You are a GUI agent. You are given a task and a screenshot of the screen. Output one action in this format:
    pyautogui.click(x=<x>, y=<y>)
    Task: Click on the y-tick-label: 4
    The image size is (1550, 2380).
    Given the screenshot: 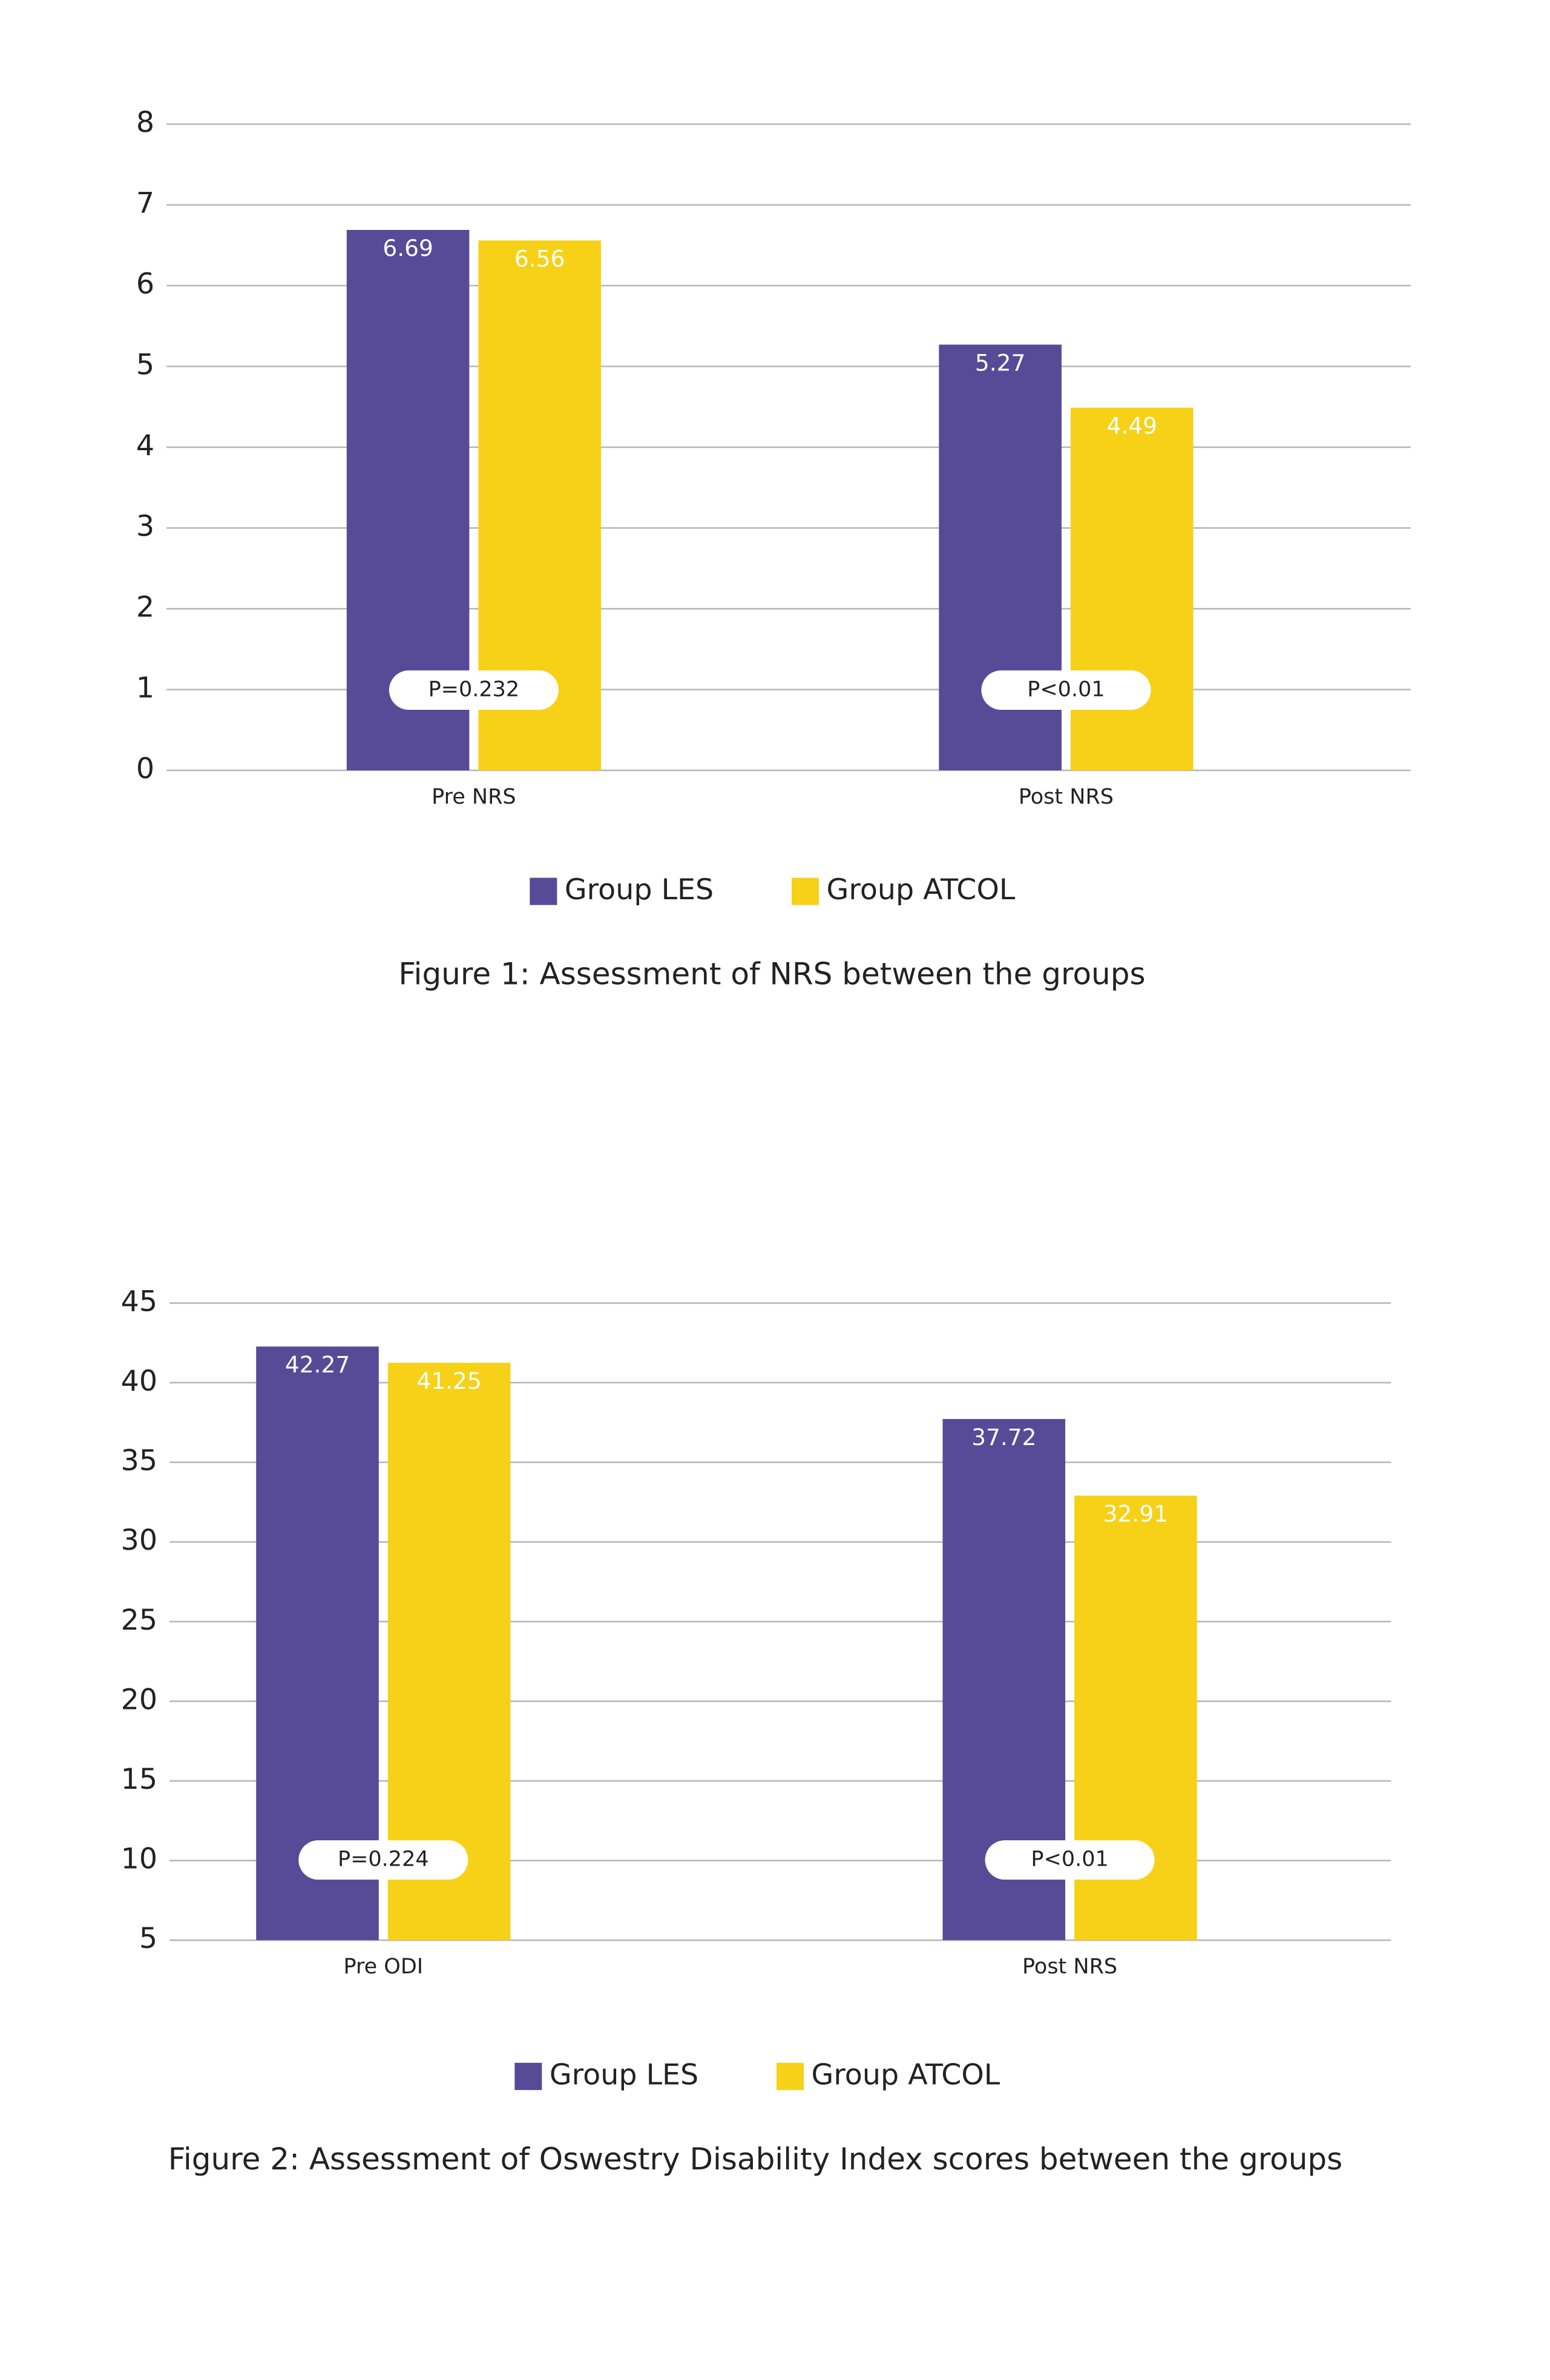 What is the action you would take?
    pyautogui.click(x=145, y=445)
    